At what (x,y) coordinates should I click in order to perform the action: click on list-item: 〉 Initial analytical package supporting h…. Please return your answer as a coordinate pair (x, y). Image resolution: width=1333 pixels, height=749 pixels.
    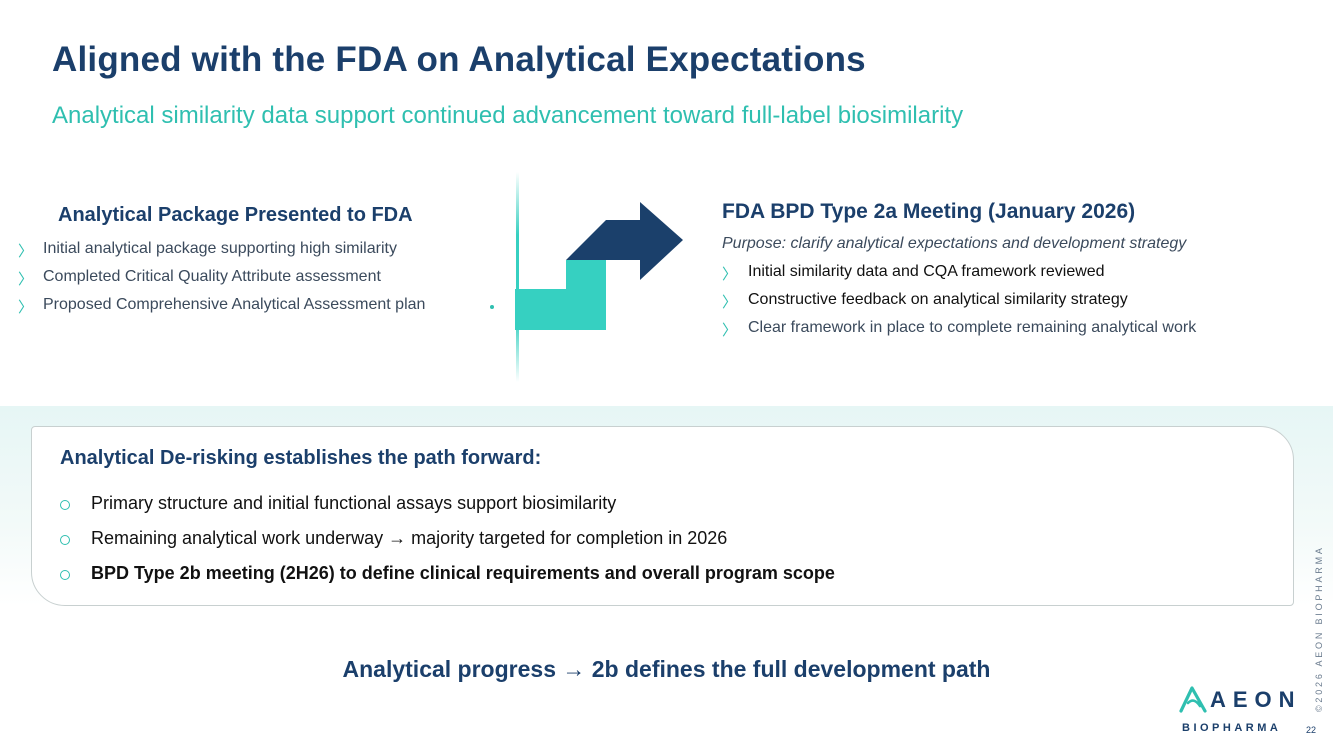
    Looking at the image, I should click on (207, 250).